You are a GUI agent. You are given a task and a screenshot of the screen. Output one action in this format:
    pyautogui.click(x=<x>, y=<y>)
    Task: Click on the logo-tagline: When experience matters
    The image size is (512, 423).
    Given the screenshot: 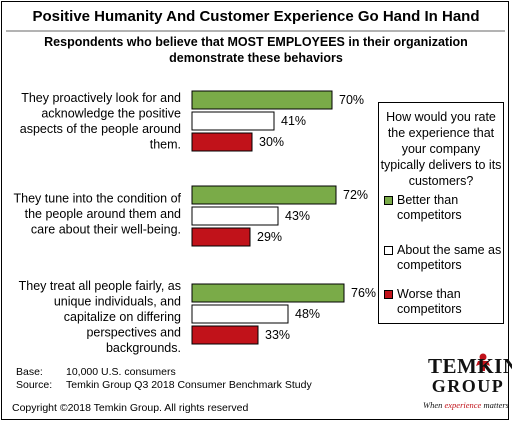 What is the action you would take?
    pyautogui.click(x=466, y=405)
    